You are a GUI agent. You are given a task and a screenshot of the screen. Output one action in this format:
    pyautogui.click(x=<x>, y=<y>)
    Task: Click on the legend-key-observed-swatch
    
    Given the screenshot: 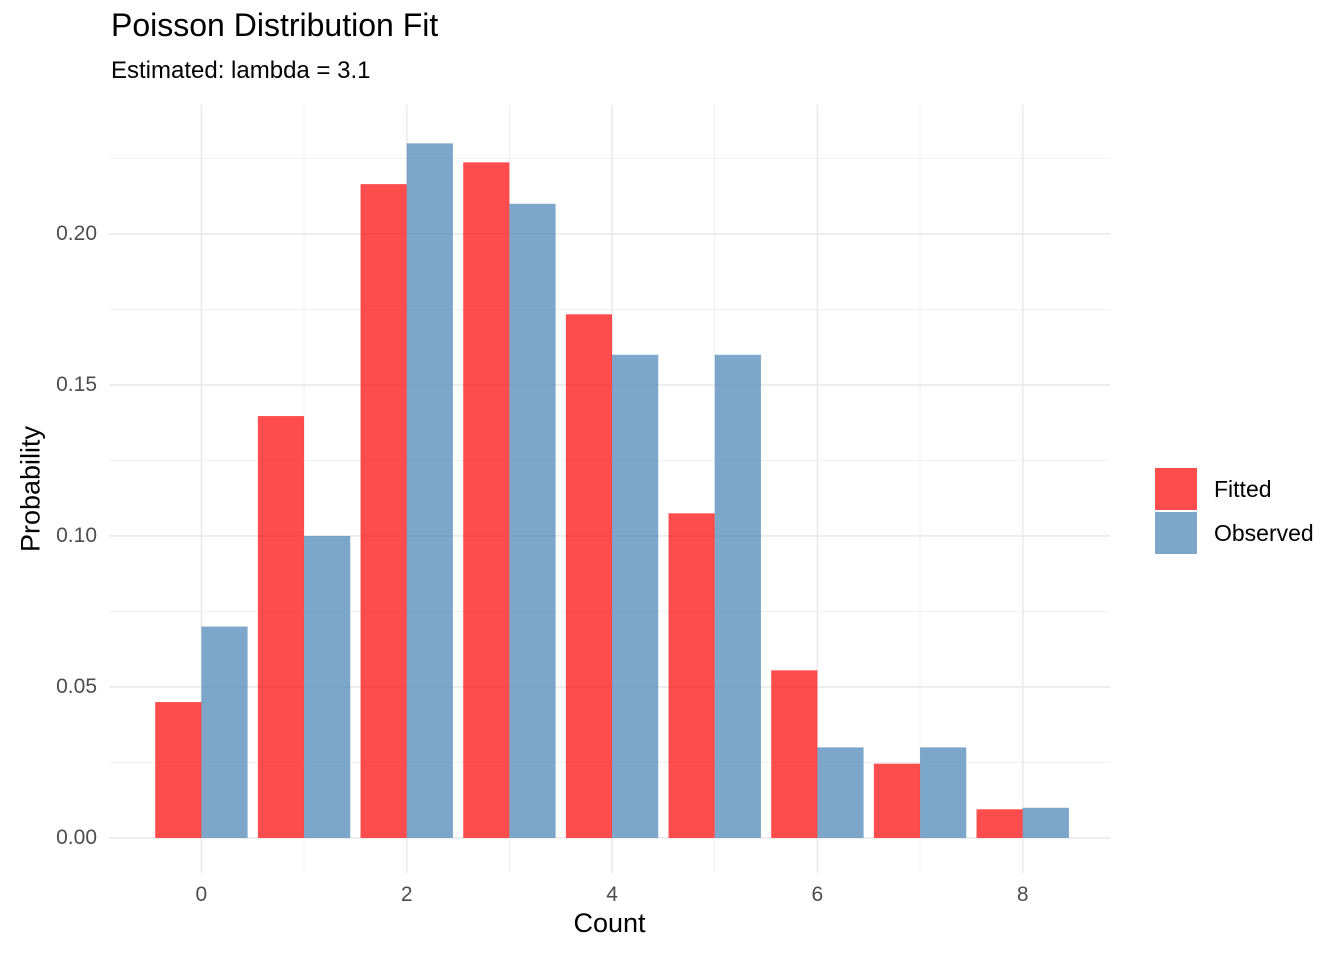 What is the action you would take?
    pyautogui.click(x=1176, y=533)
    